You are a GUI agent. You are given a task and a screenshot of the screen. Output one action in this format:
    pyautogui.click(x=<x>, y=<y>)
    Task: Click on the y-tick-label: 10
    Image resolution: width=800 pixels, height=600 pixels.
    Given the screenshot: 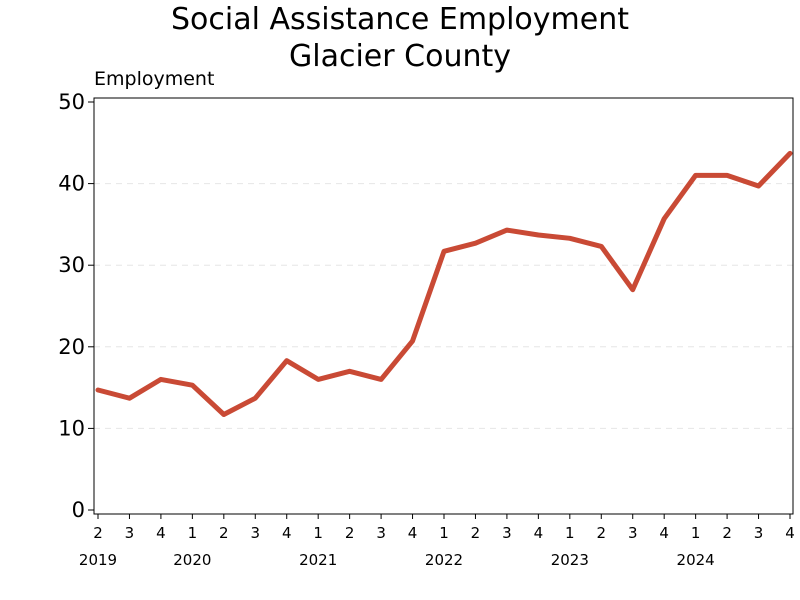 What is the action you would take?
    pyautogui.click(x=71, y=428)
    